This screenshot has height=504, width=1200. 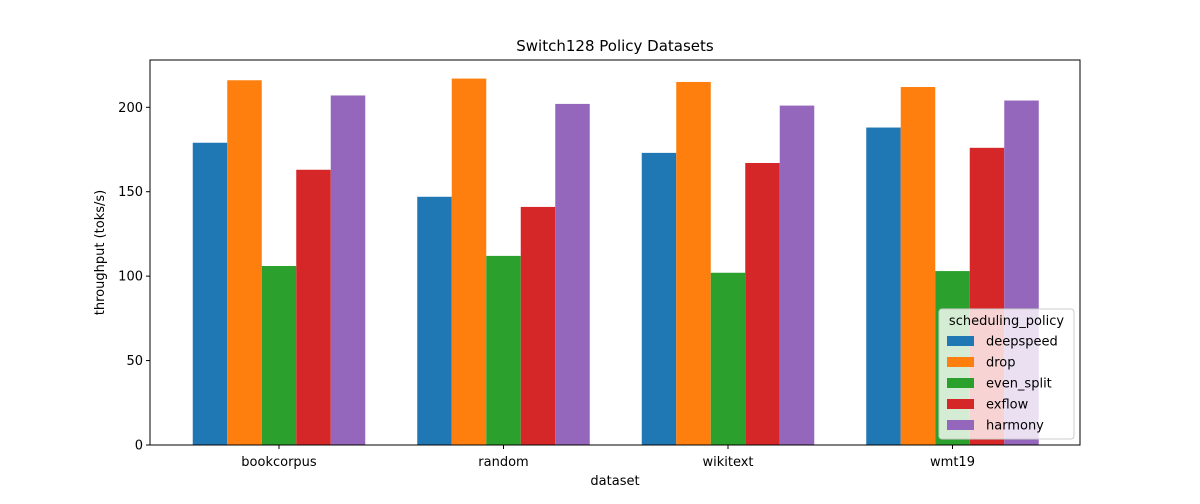 What do you see at coordinates (139, 446) in the screenshot?
I see `y-tick-label: 0` at bounding box center [139, 446].